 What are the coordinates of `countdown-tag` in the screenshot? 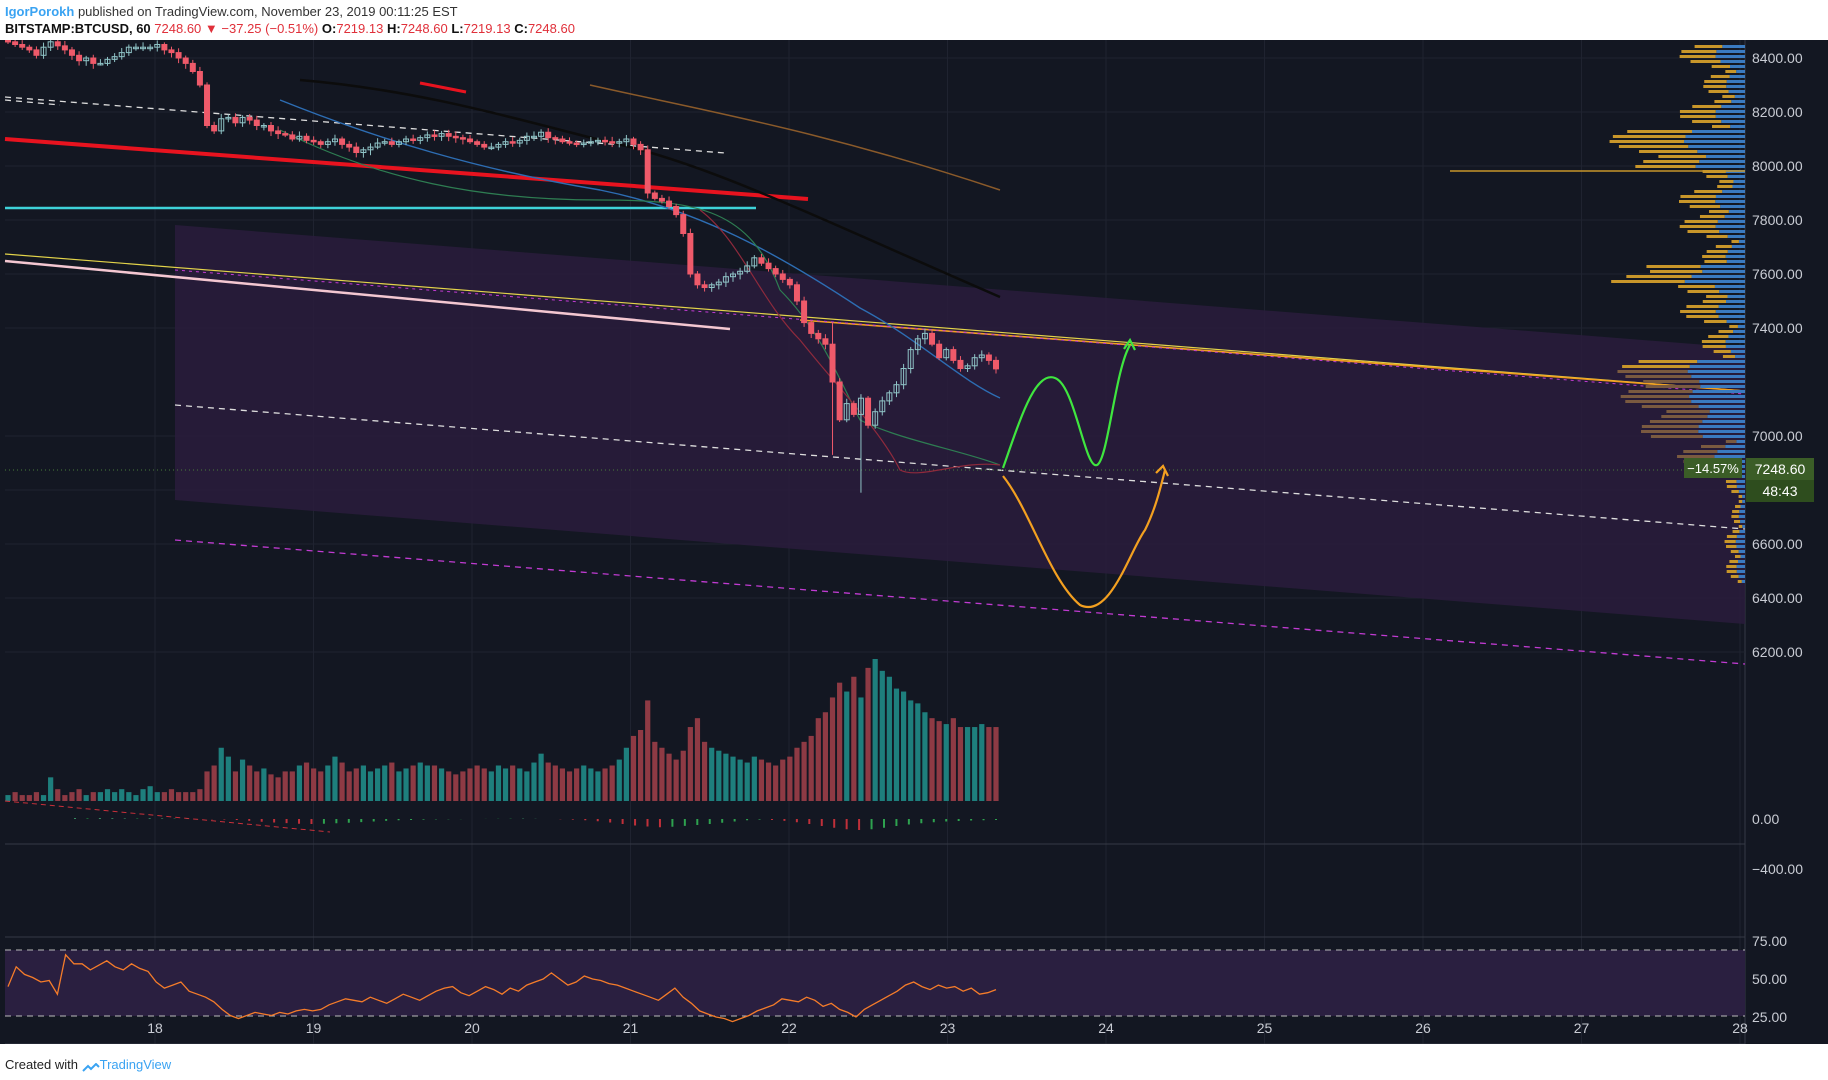 It's located at (1780, 491).